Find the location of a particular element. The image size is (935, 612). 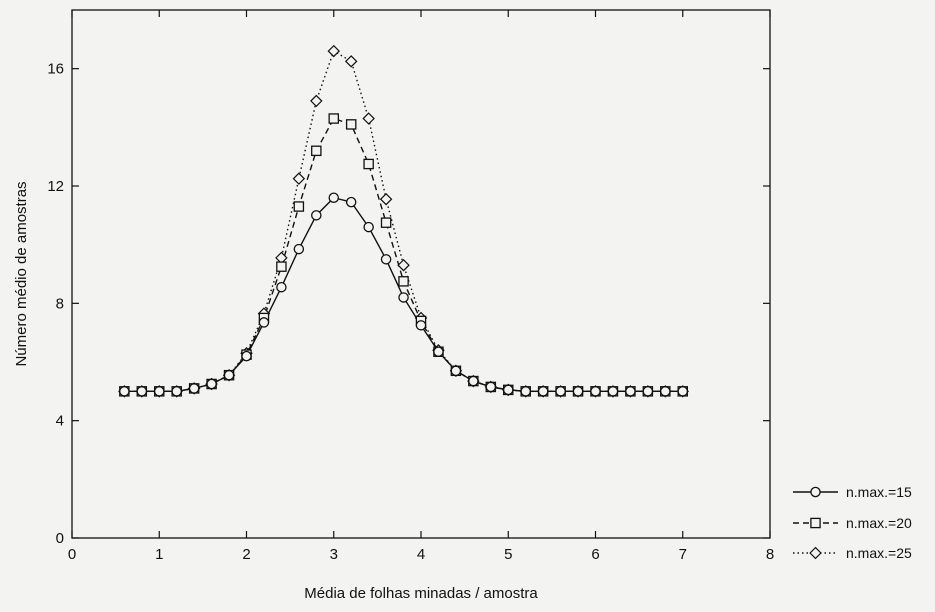

y-tick-label: 12 is located at coordinates (55, 186).